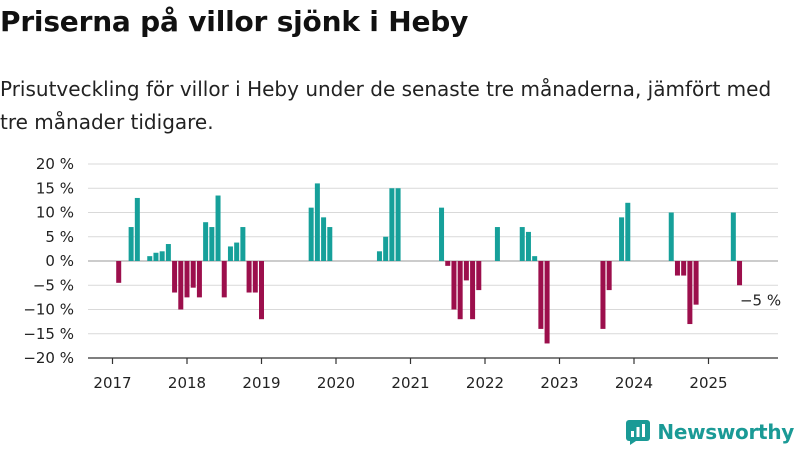 The image size is (800, 450). Describe the element at coordinates (55, 188) in the screenshot. I see `y-tick-label: 15 %` at that location.